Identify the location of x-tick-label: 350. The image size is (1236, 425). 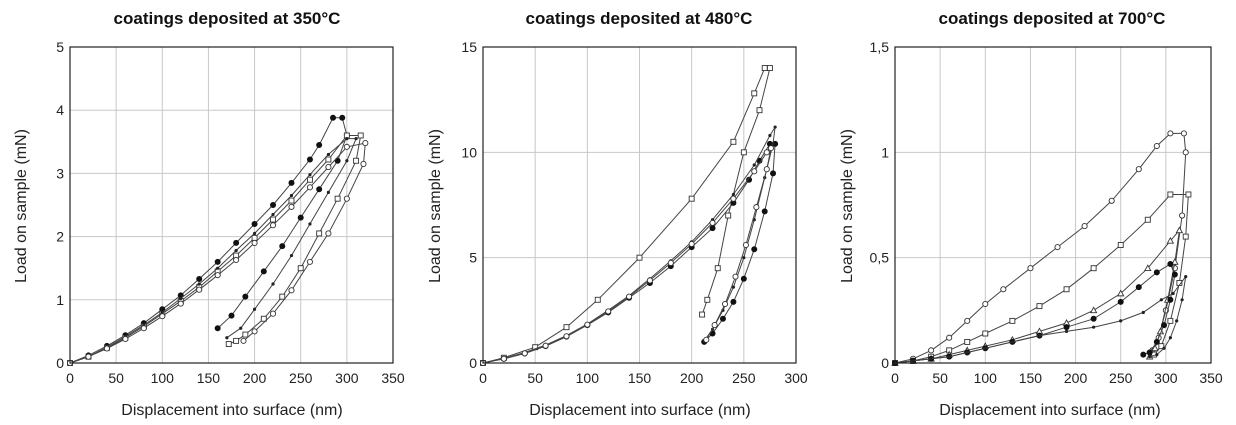
(1211, 378).